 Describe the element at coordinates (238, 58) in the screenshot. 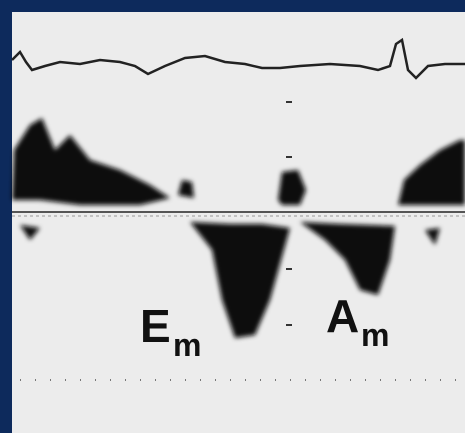

I see `ecg-trace` at that location.